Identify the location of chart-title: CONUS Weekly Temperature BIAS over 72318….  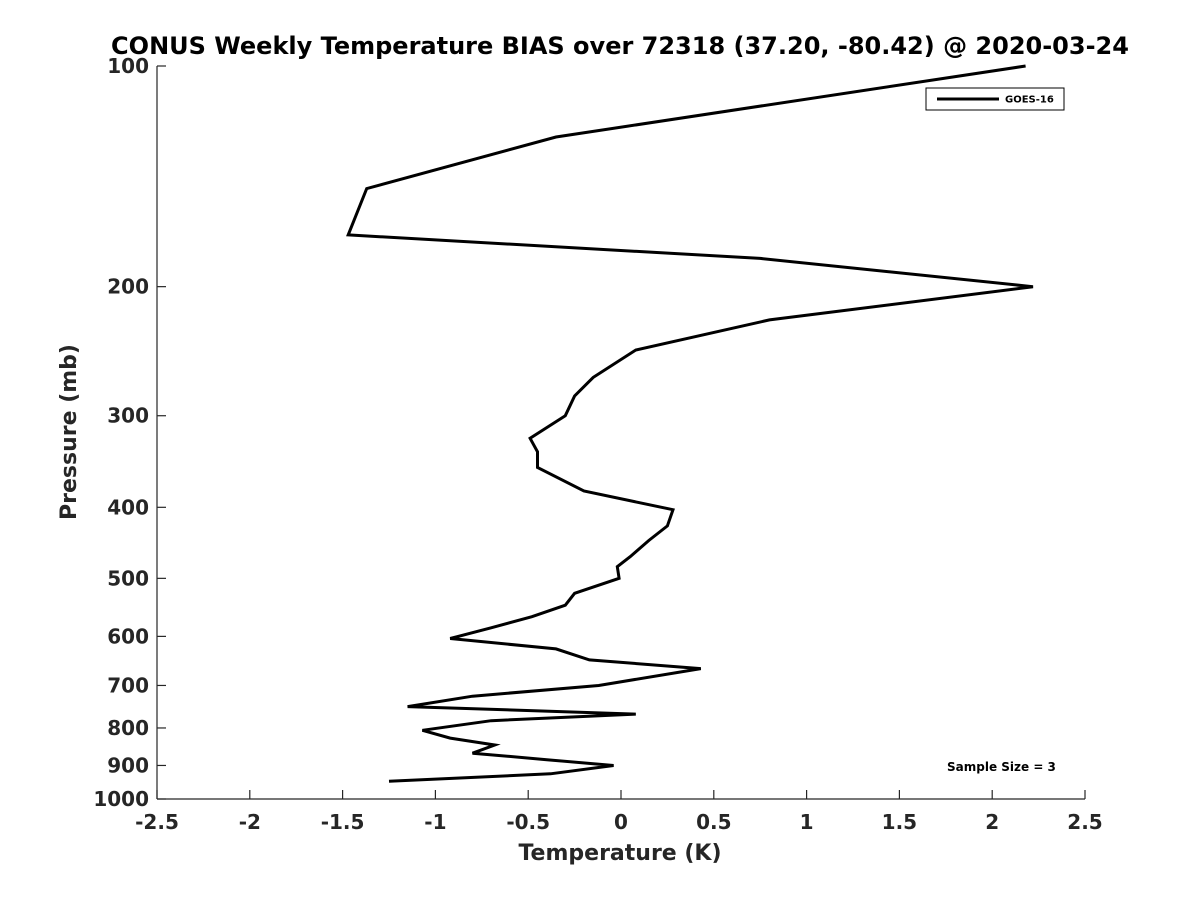
(620, 46).